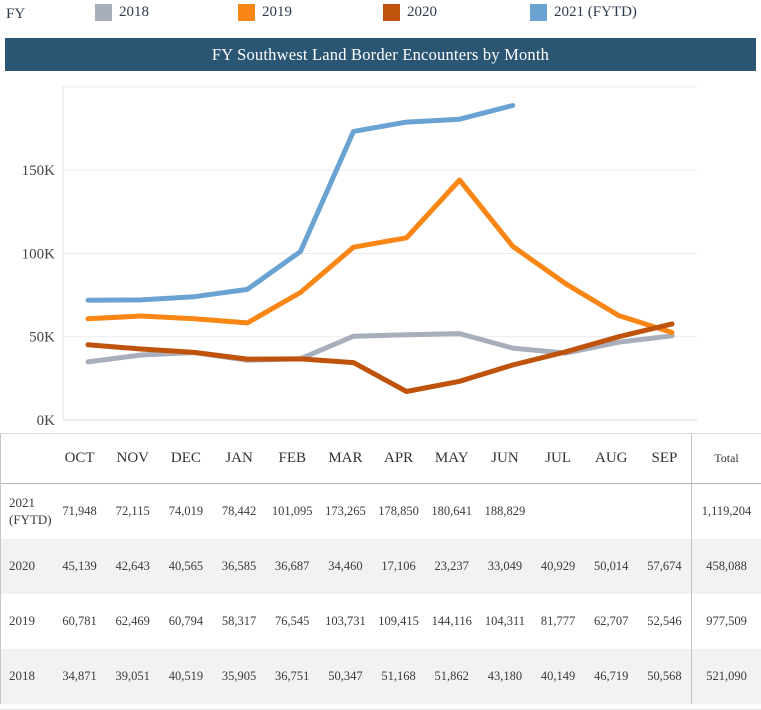  I want to click on data-cell: 40,149, so click(558, 676).